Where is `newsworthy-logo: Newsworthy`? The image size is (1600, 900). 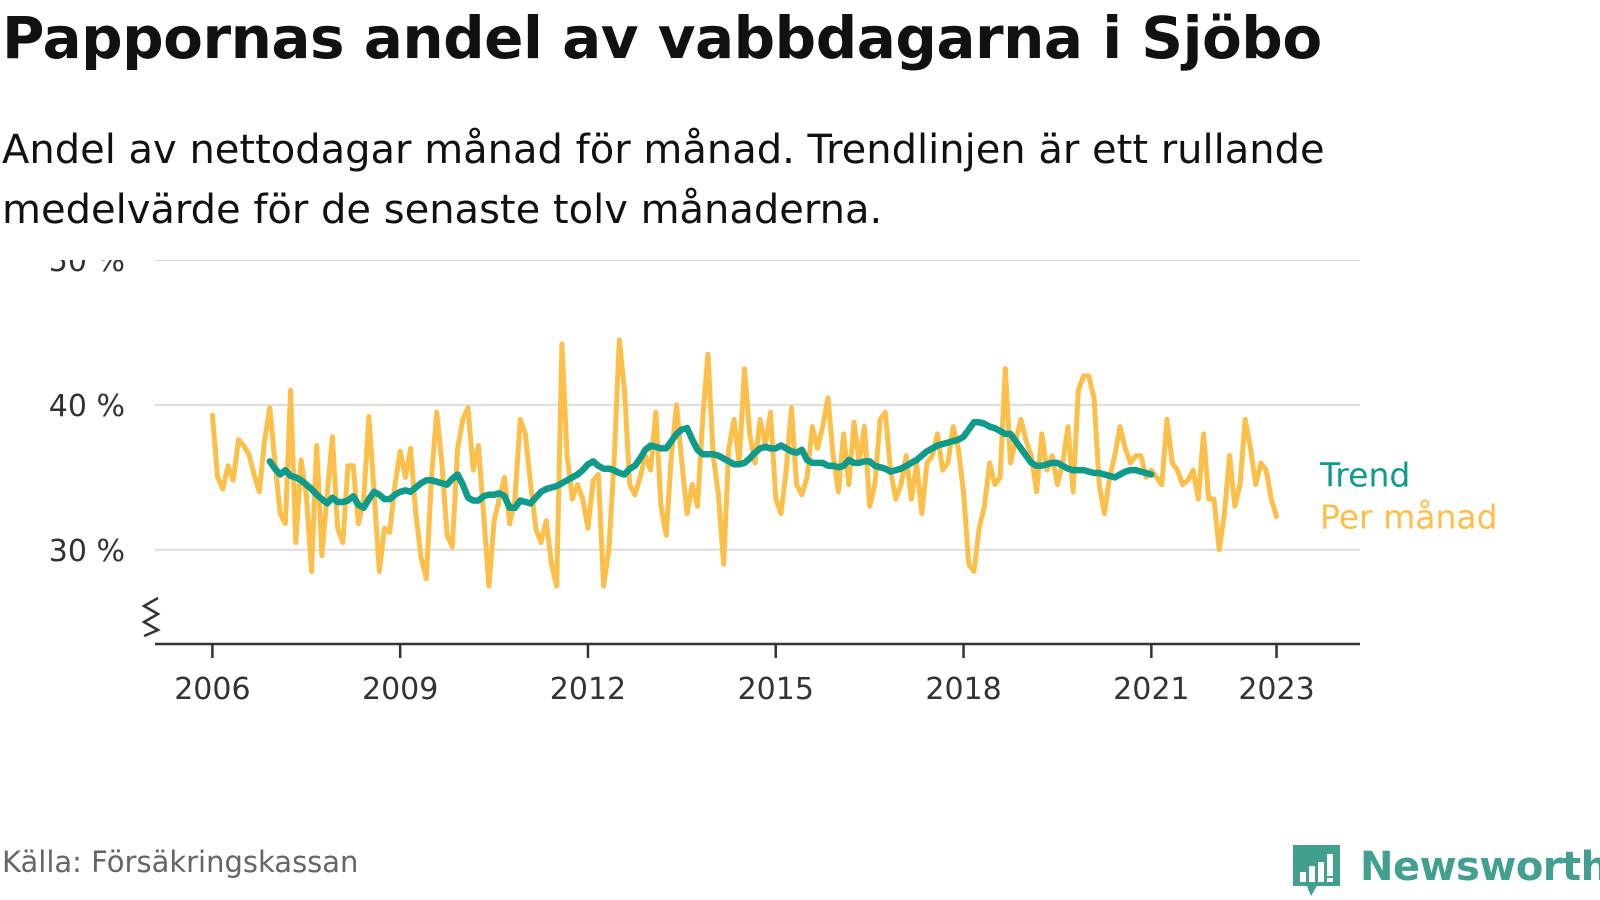
newsworthy-logo: Newsworthy is located at coordinates (1445, 871).